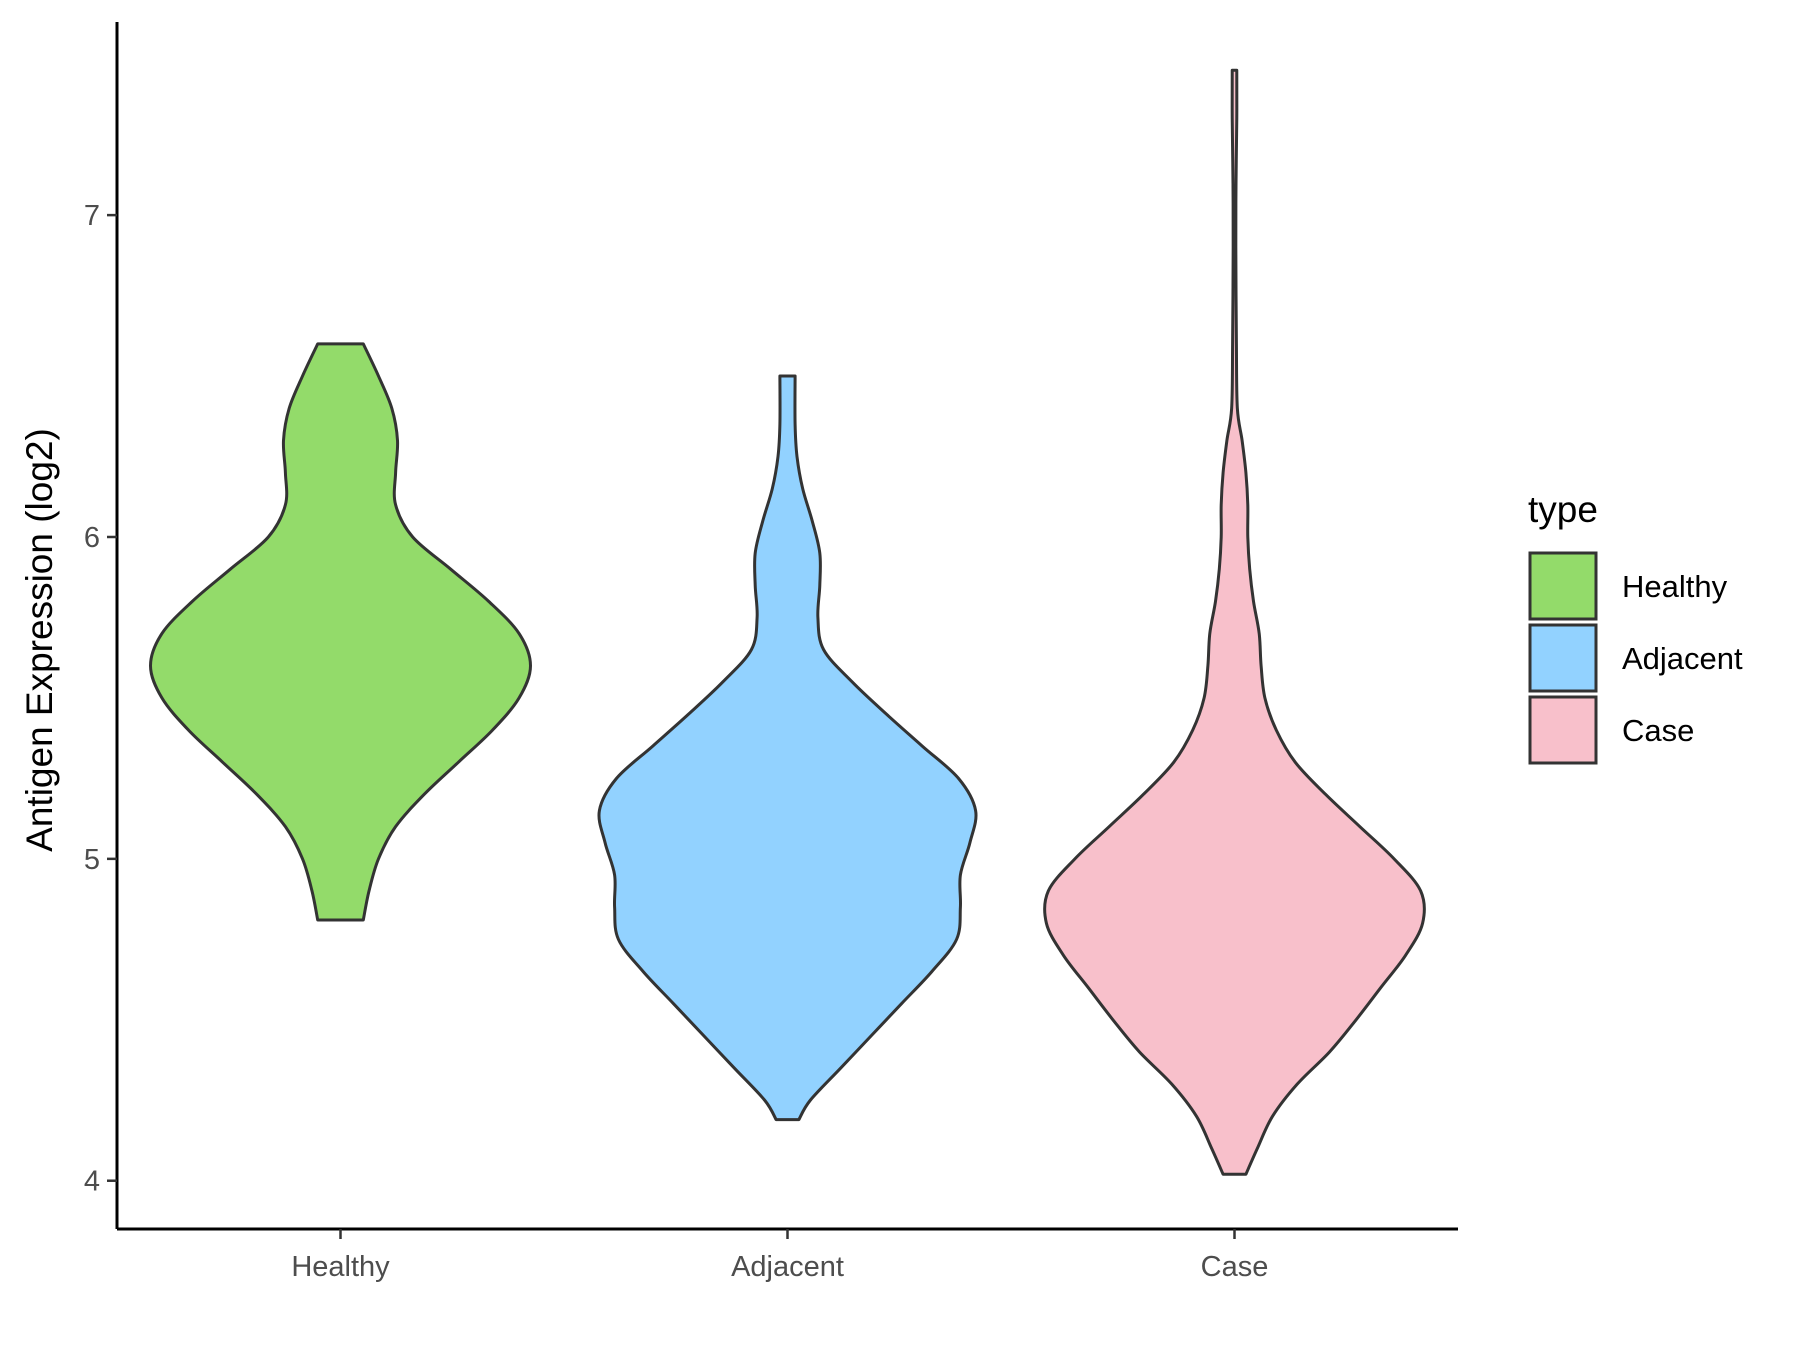  Describe the element at coordinates (1635, 627) in the screenshot. I see `legend: type Healthy Adjacent Case` at that location.